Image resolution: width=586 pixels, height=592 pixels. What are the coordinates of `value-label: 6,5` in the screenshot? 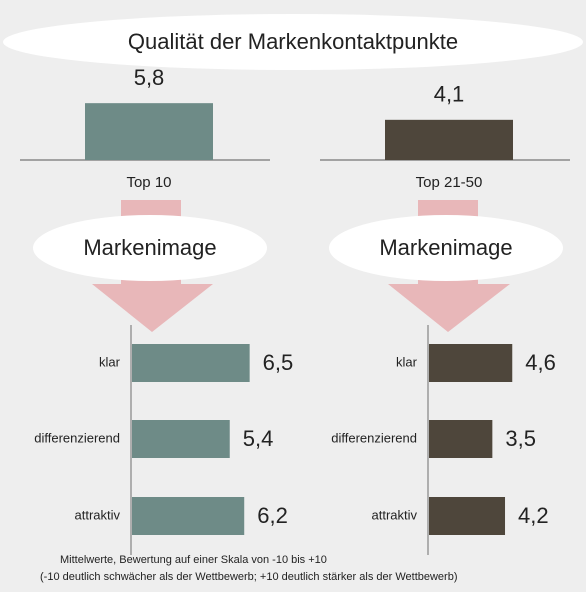 It's located at (278, 362).